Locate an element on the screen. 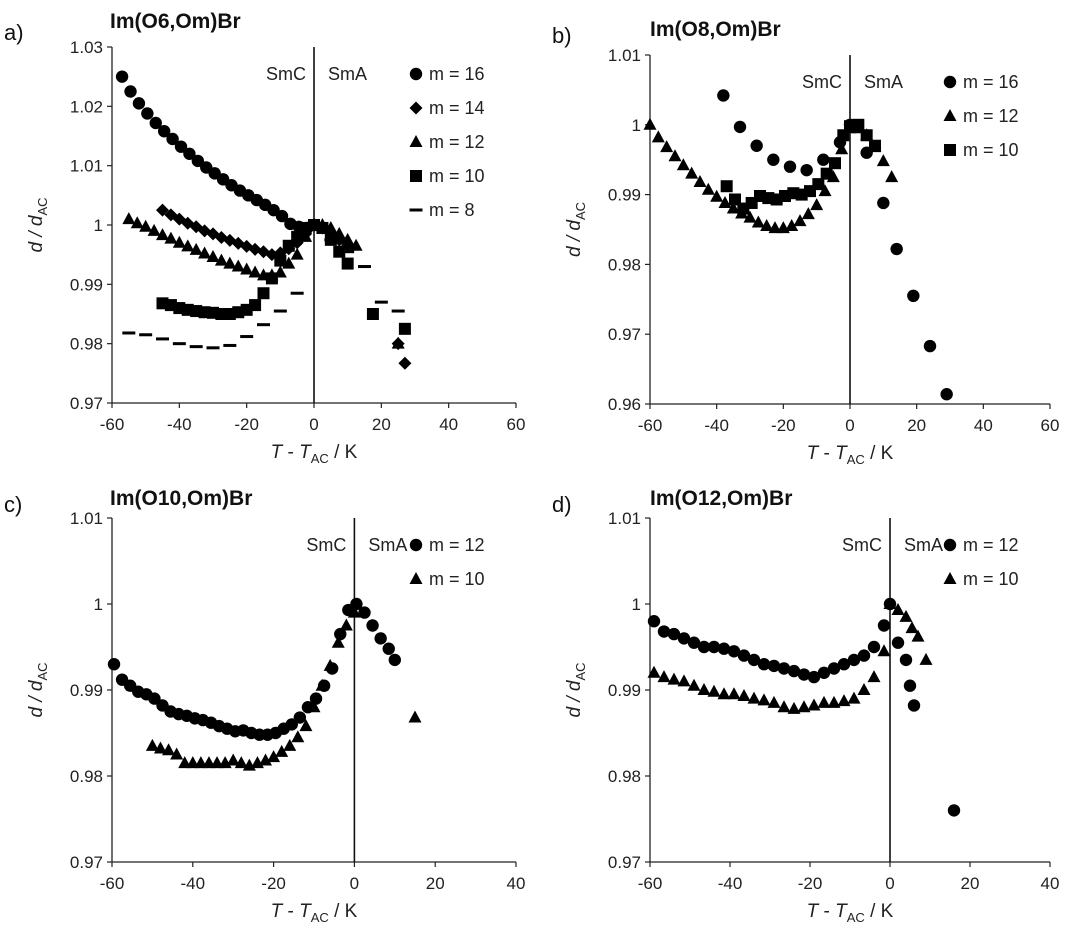 This screenshot has width=1070, height=938. y-tick-label: 1 is located at coordinates (98, 604).